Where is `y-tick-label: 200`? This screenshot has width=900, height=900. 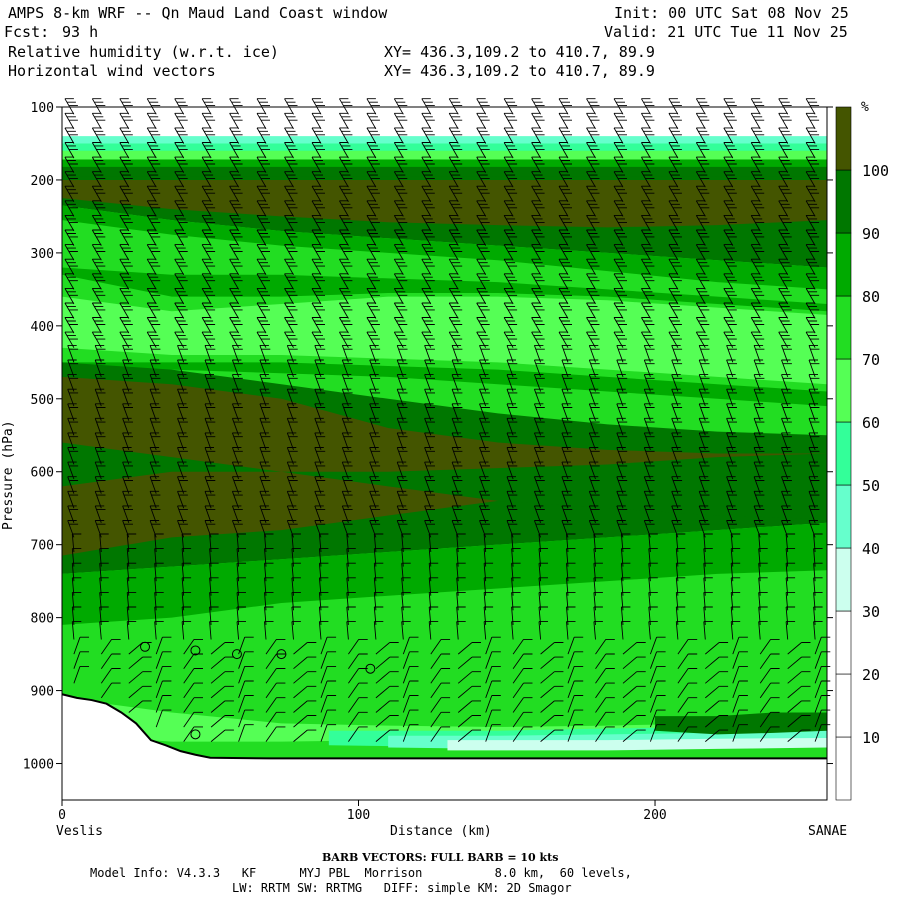 y-tick-label: 200 is located at coordinates (42, 181).